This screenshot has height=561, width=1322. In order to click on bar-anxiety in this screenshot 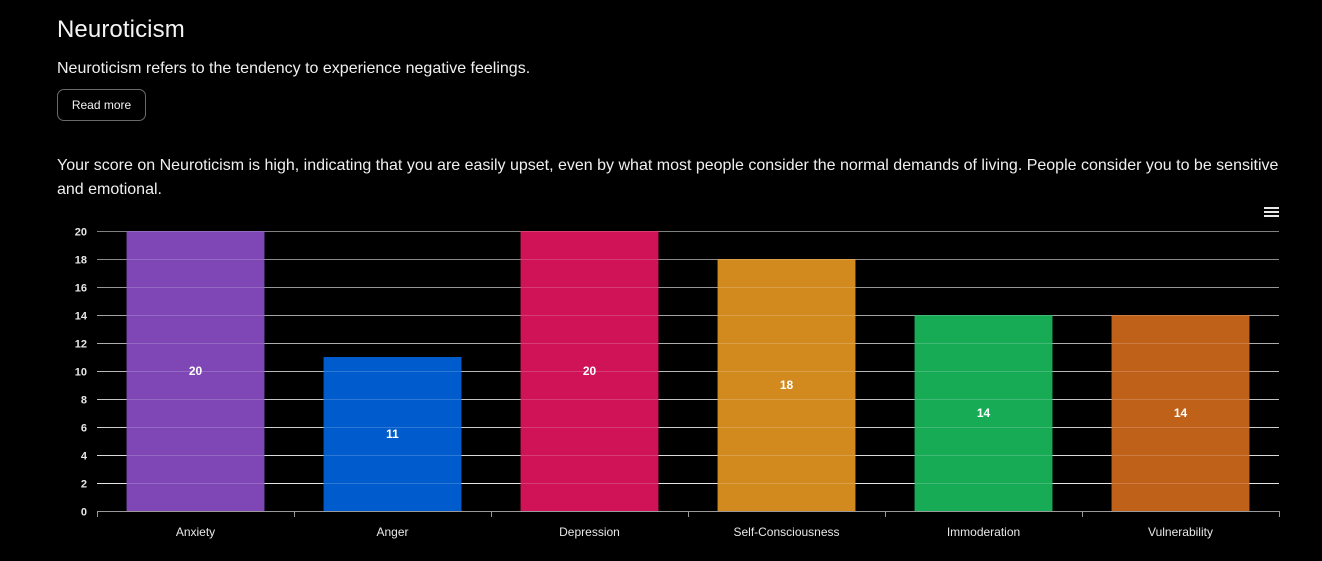, I will do `click(195, 371)`.